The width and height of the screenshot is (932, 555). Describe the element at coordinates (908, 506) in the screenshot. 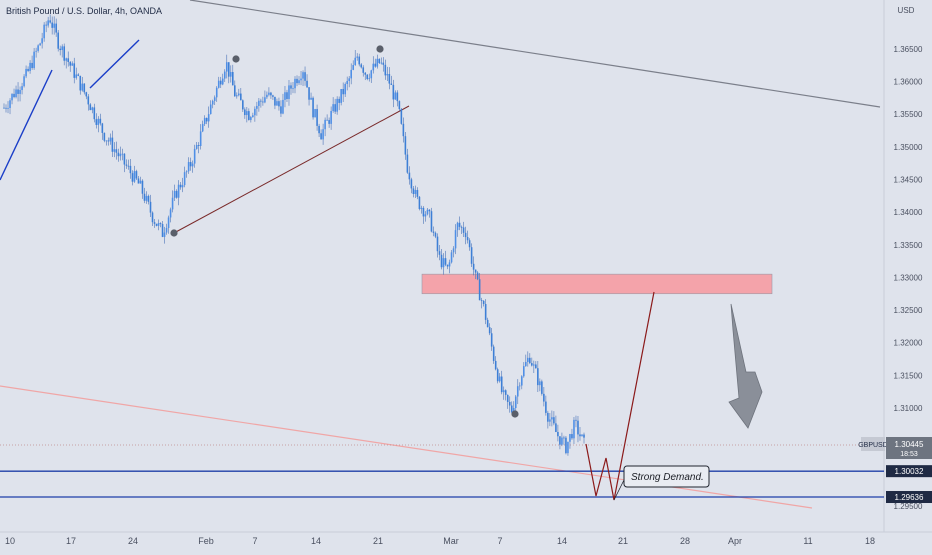

I see `y-tick-label: 1.29500` at that location.